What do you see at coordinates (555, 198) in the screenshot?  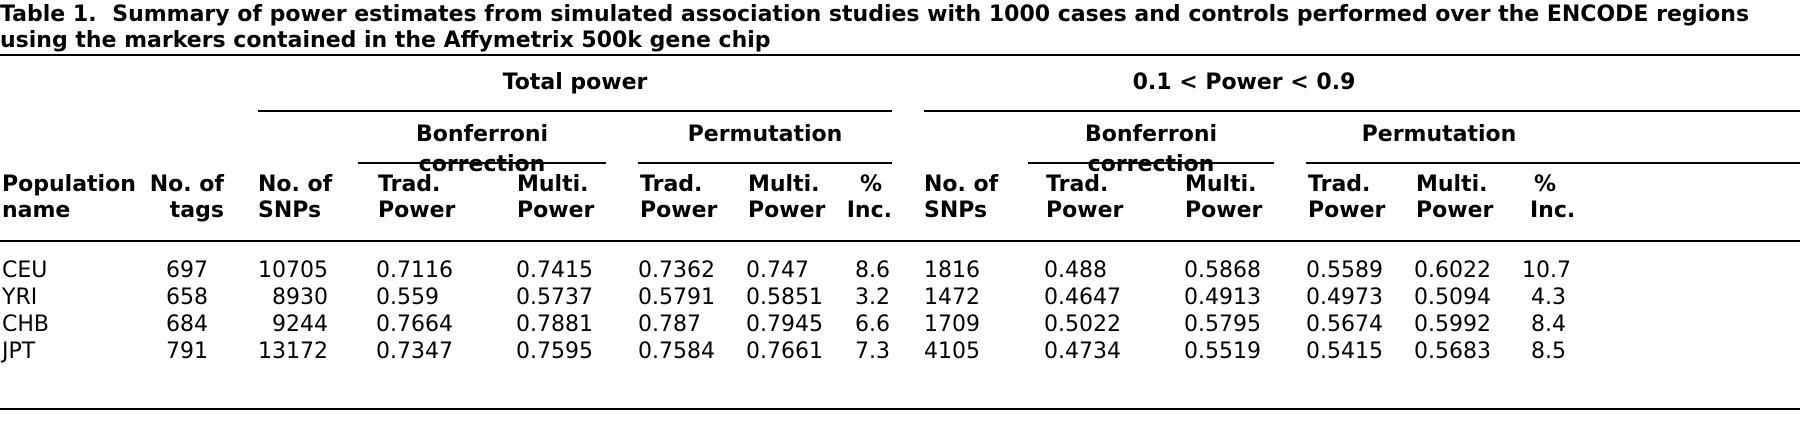 I see `col-bonf-multi-1: Multi. Power` at bounding box center [555, 198].